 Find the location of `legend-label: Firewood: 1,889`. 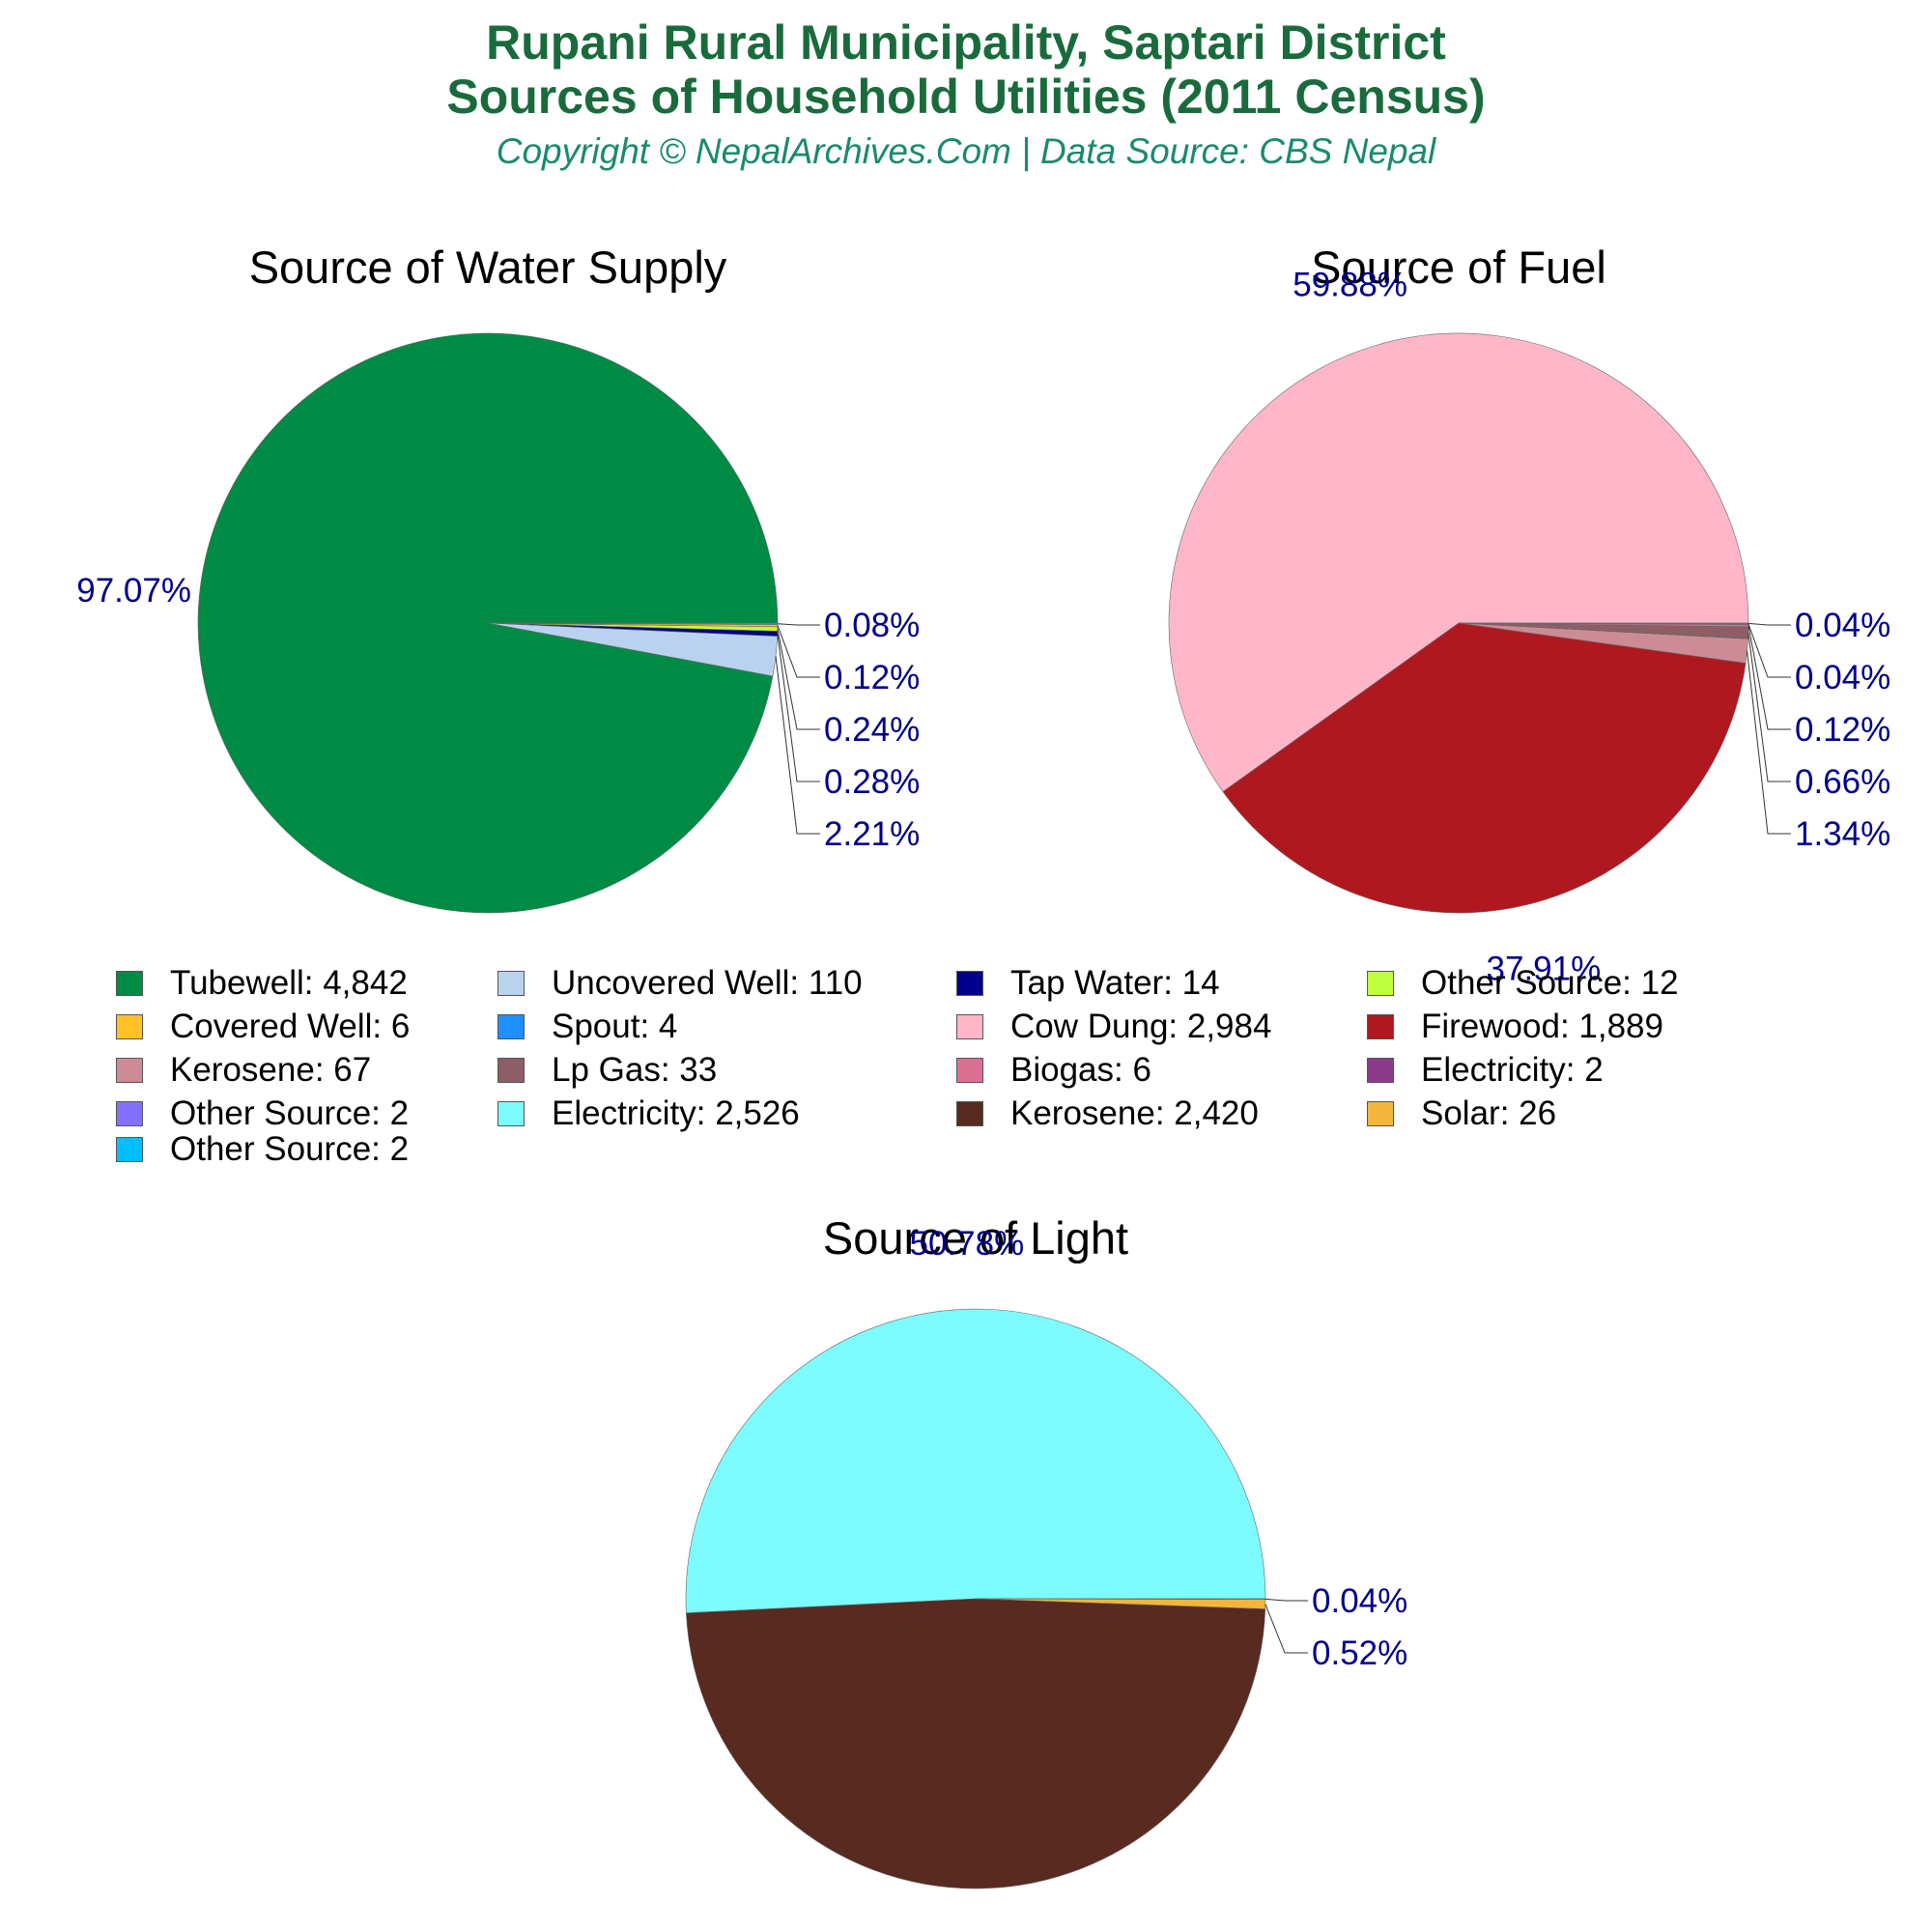

legend-label: Firewood: 1,889 is located at coordinates (1542, 1026).